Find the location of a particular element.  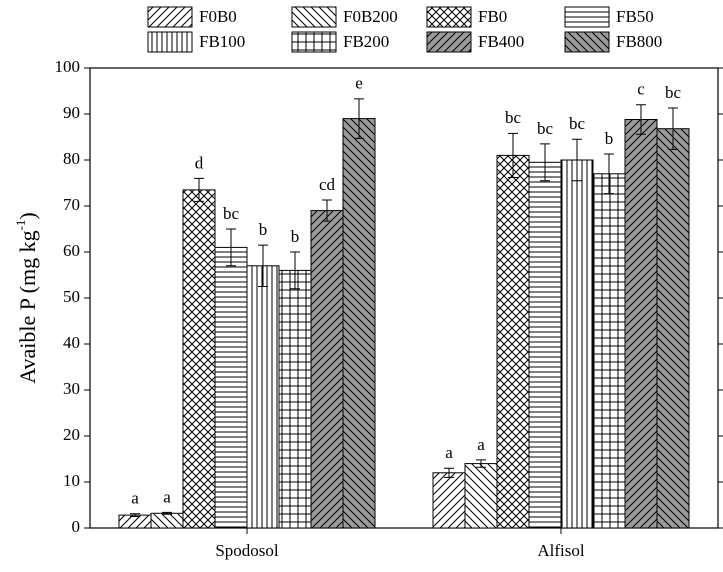

y-label-sup: -1 is located at coordinates (20, 225).